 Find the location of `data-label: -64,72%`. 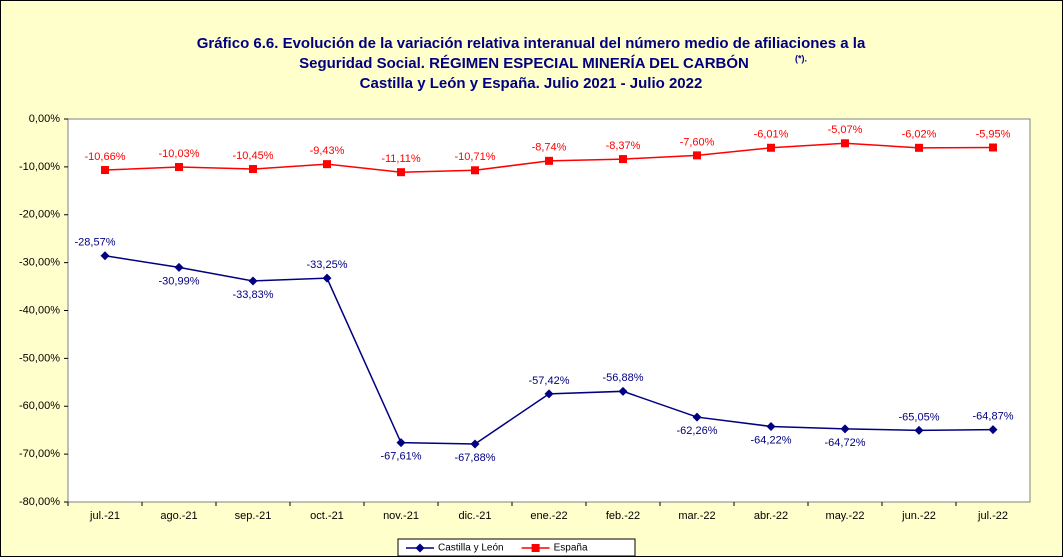

data-label: -64,72% is located at coordinates (845, 443).